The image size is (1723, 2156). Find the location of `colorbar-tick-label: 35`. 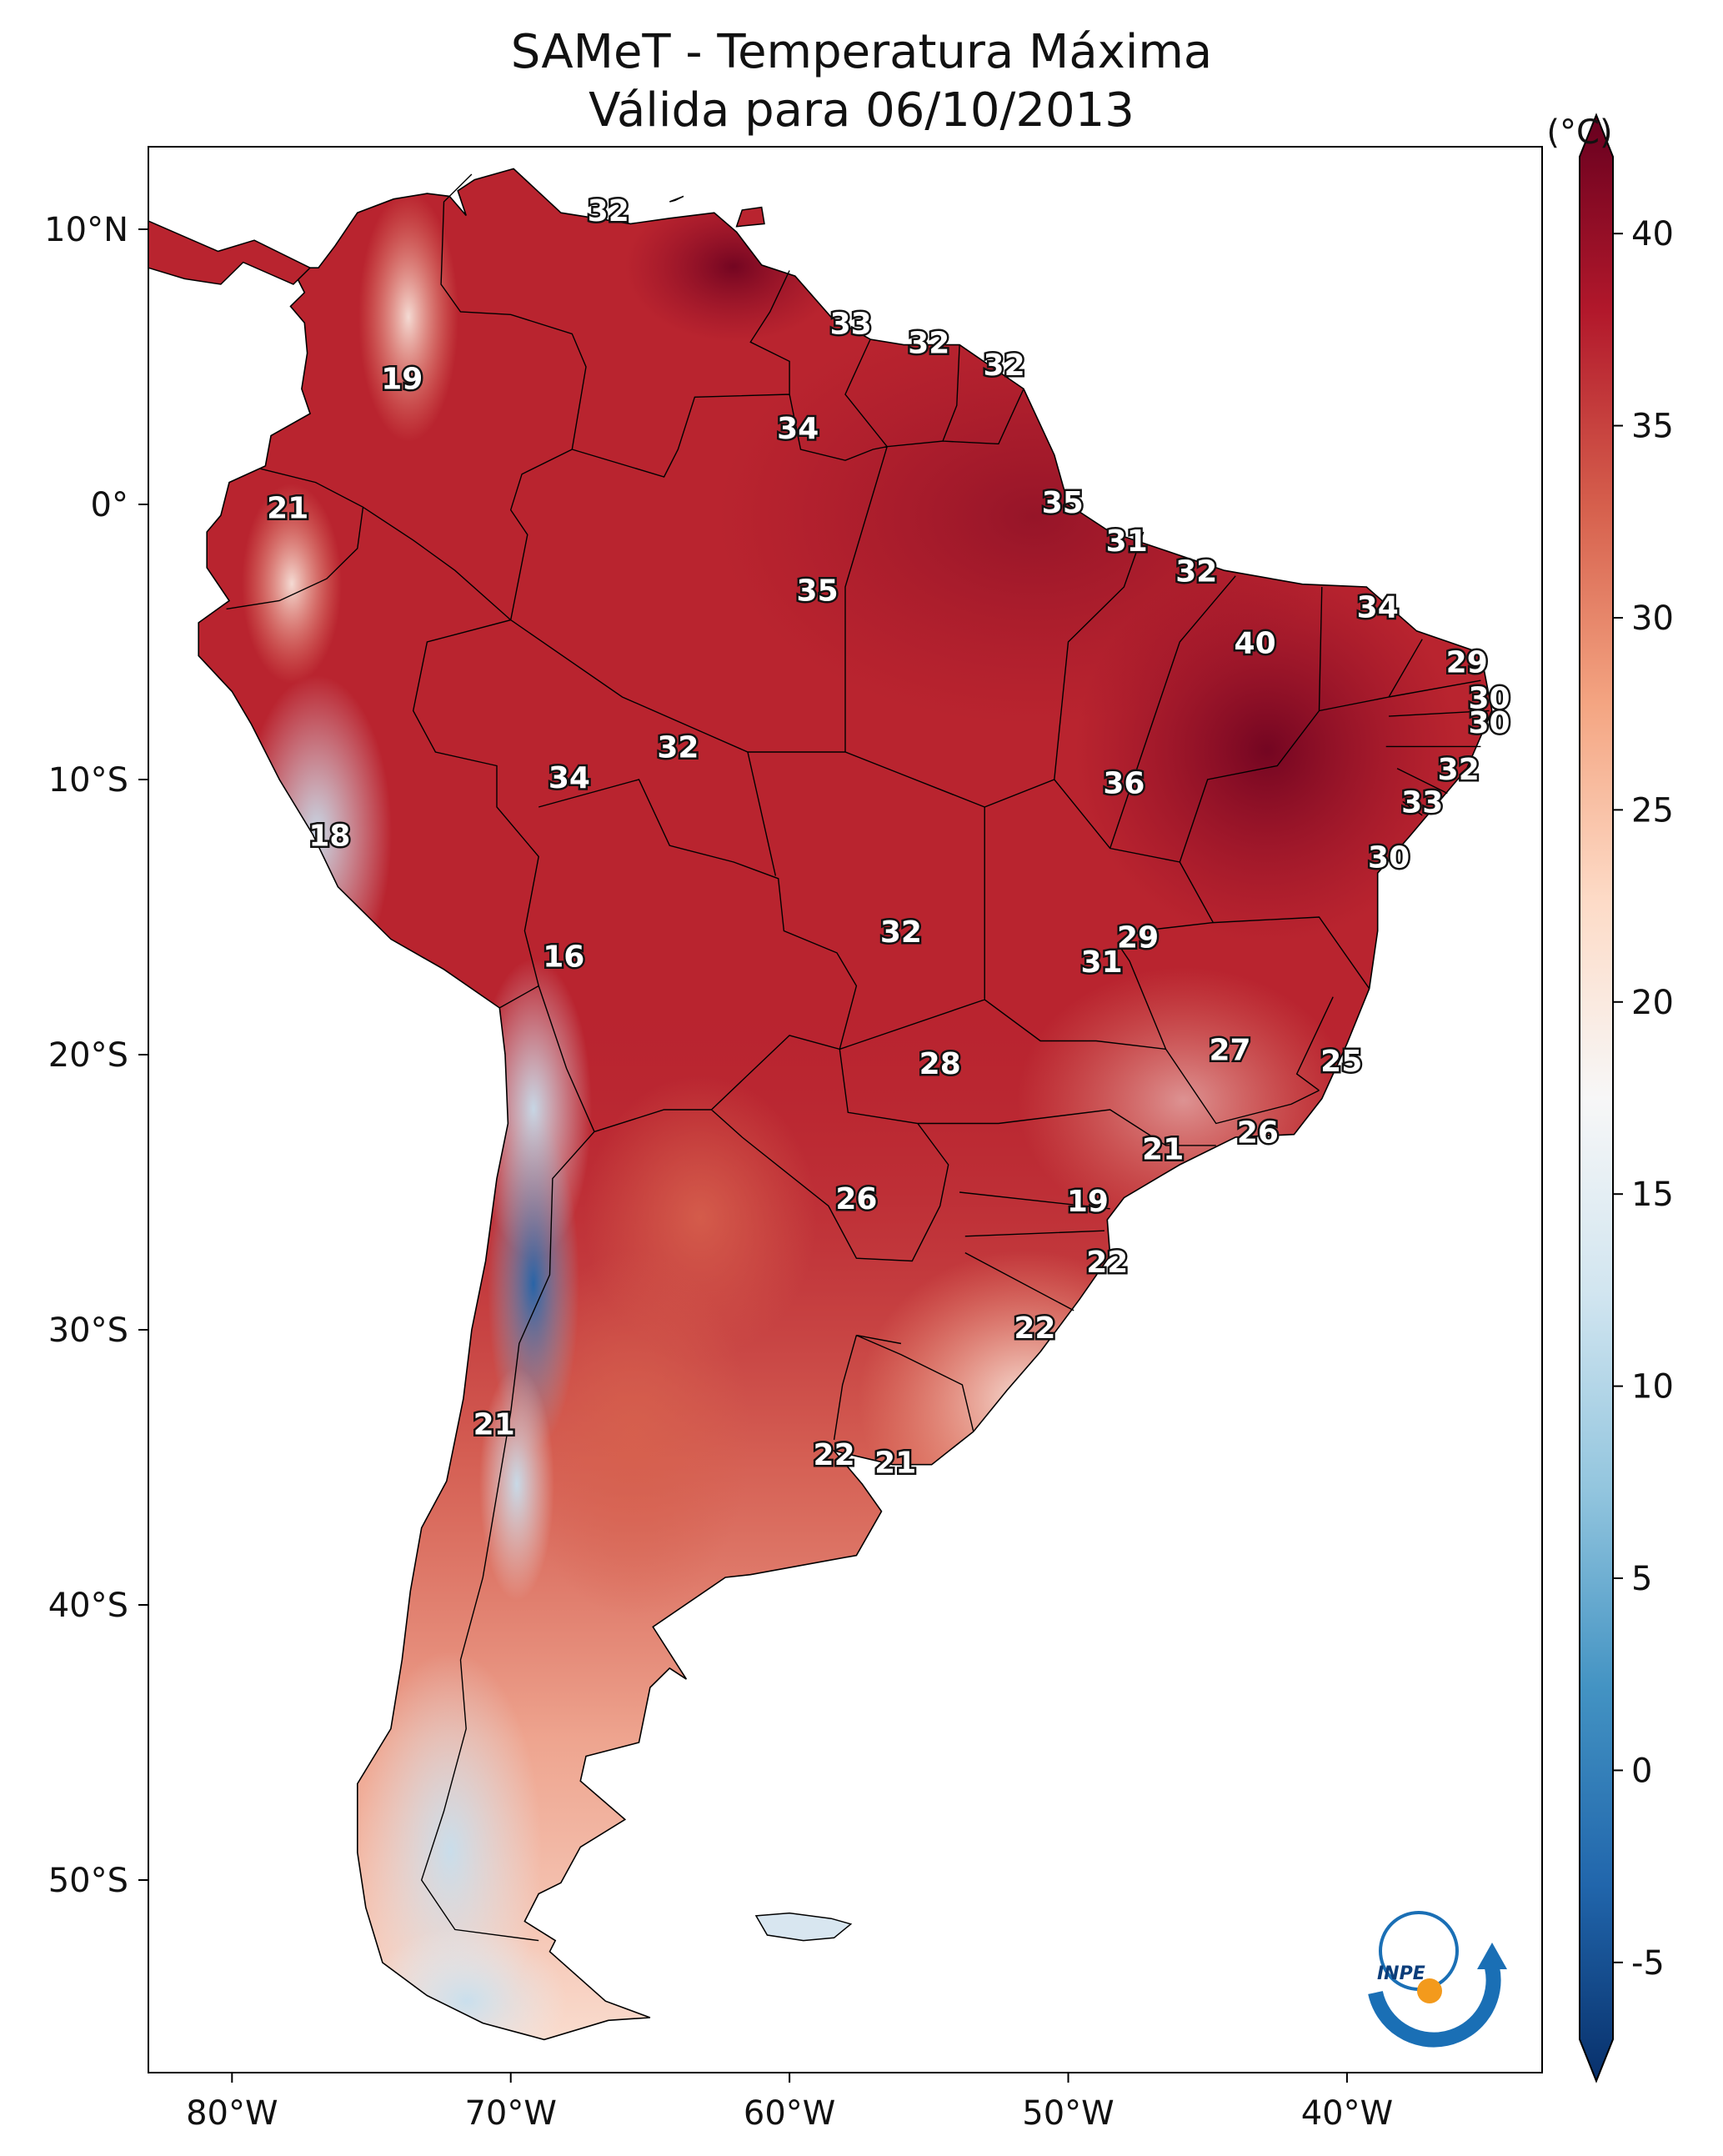

colorbar-tick-label: 35 is located at coordinates (1653, 427).